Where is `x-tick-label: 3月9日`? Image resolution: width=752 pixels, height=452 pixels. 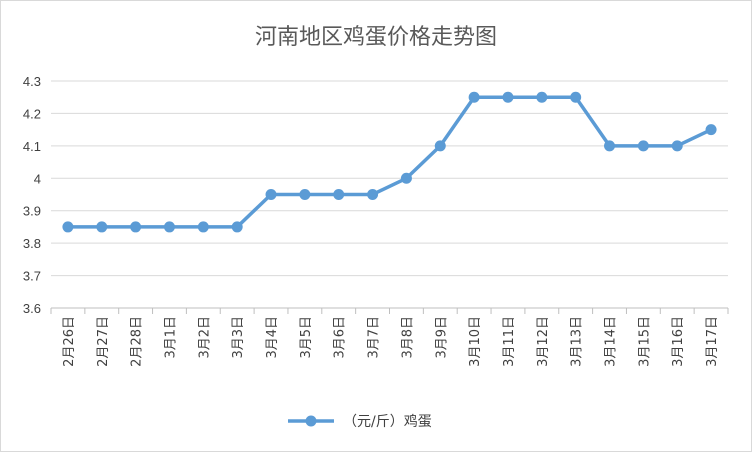 x-tick-label: 3月9日 is located at coordinates (441, 337).